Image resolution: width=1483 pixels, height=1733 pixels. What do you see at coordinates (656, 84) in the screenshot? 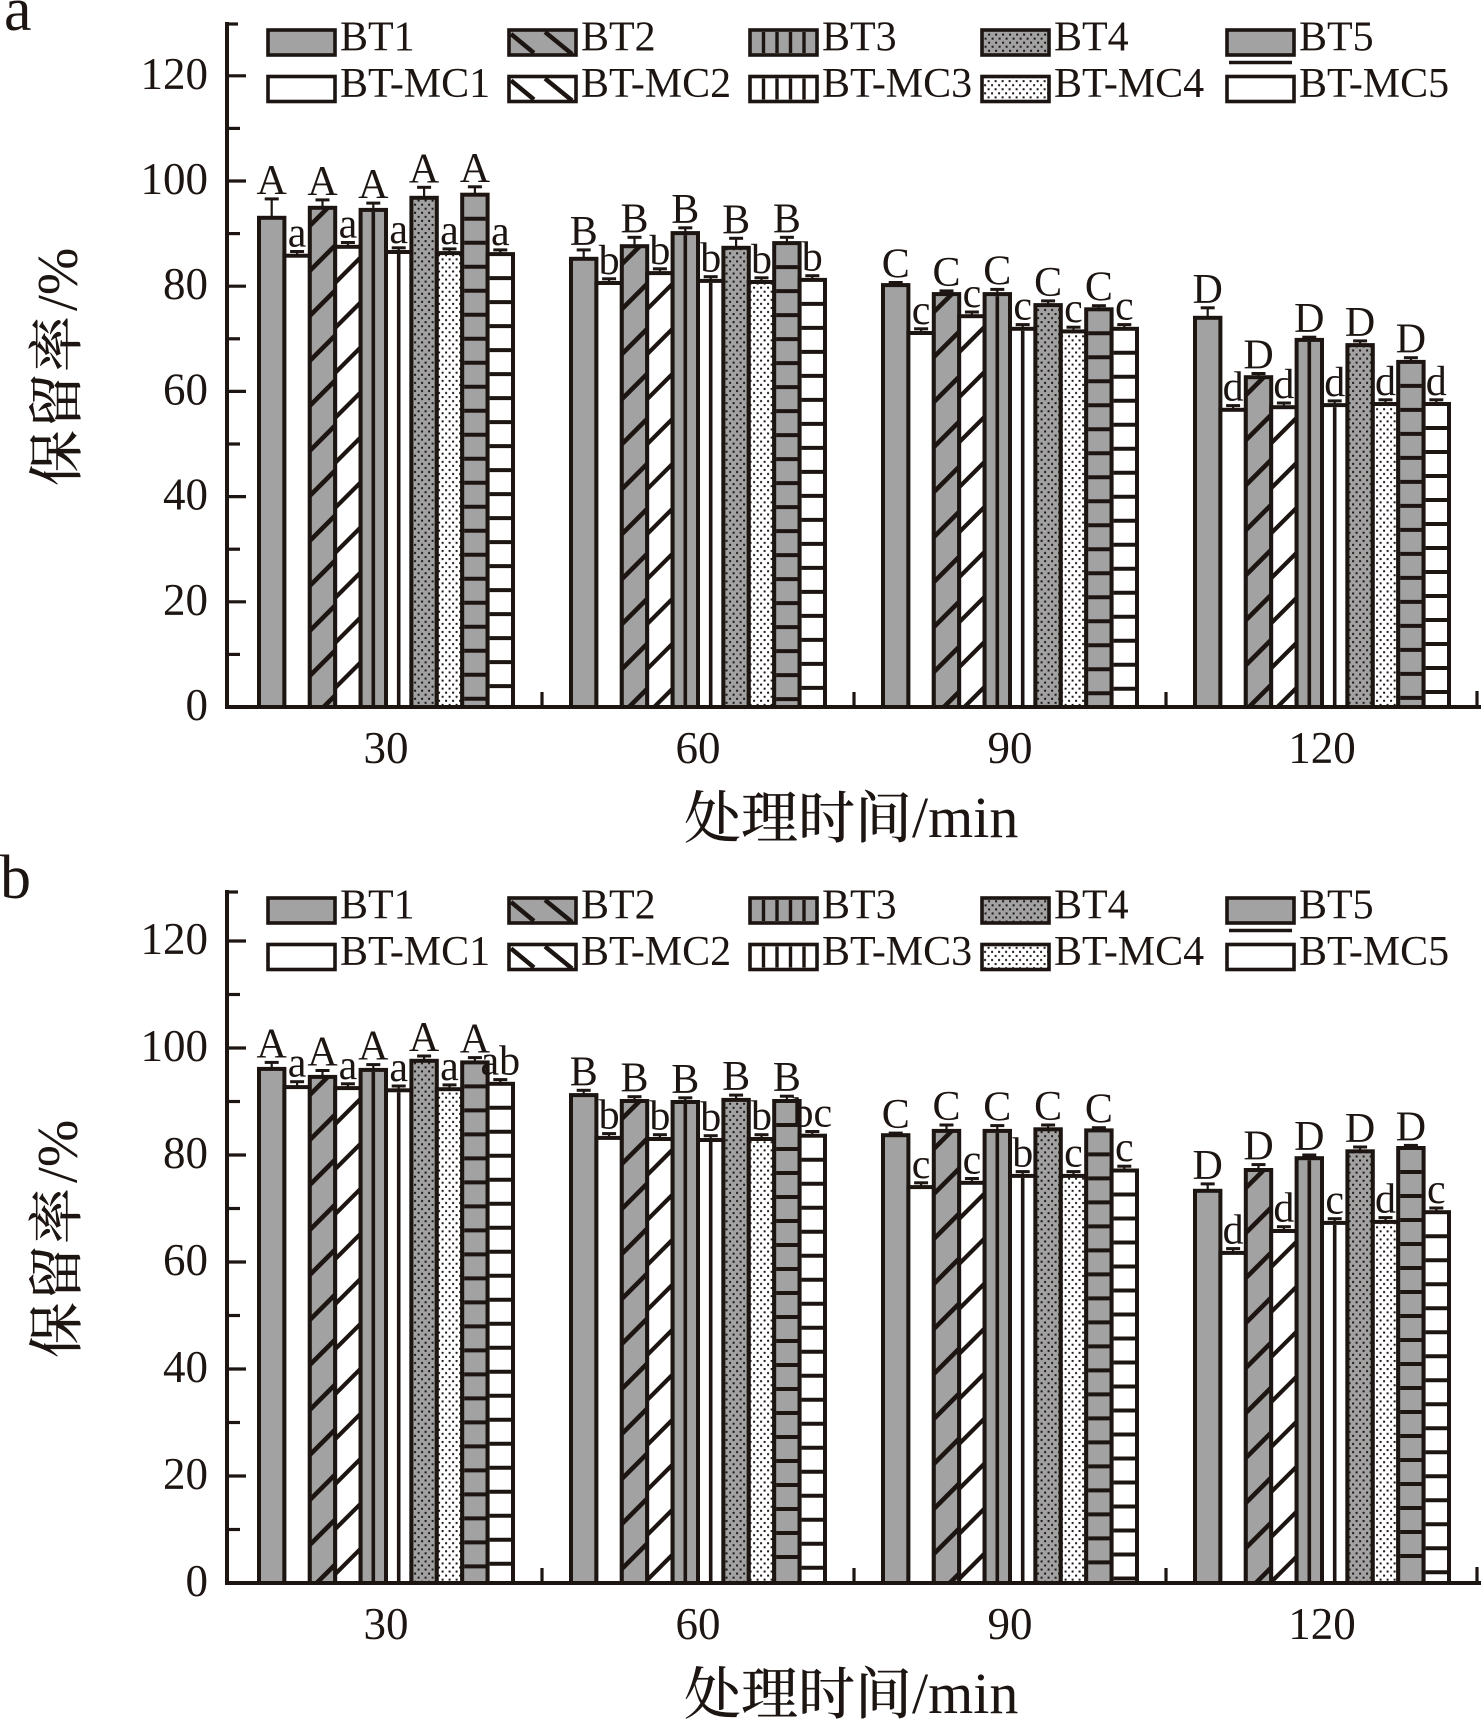
I see `svg-text: BT-MC2` at bounding box center [656, 84].